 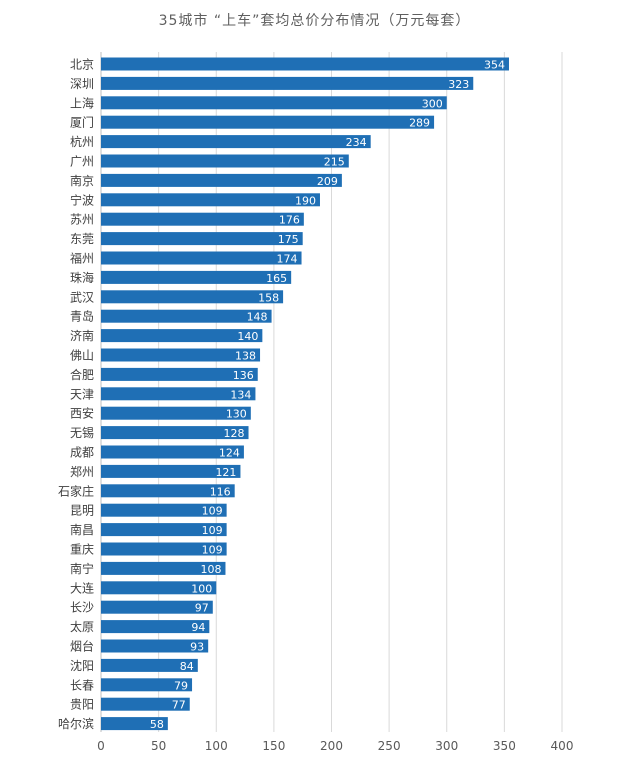 What do you see at coordinates (82, 84) in the screenshot?
I see `category-label: 深圳` at bounding box center [82, 84].